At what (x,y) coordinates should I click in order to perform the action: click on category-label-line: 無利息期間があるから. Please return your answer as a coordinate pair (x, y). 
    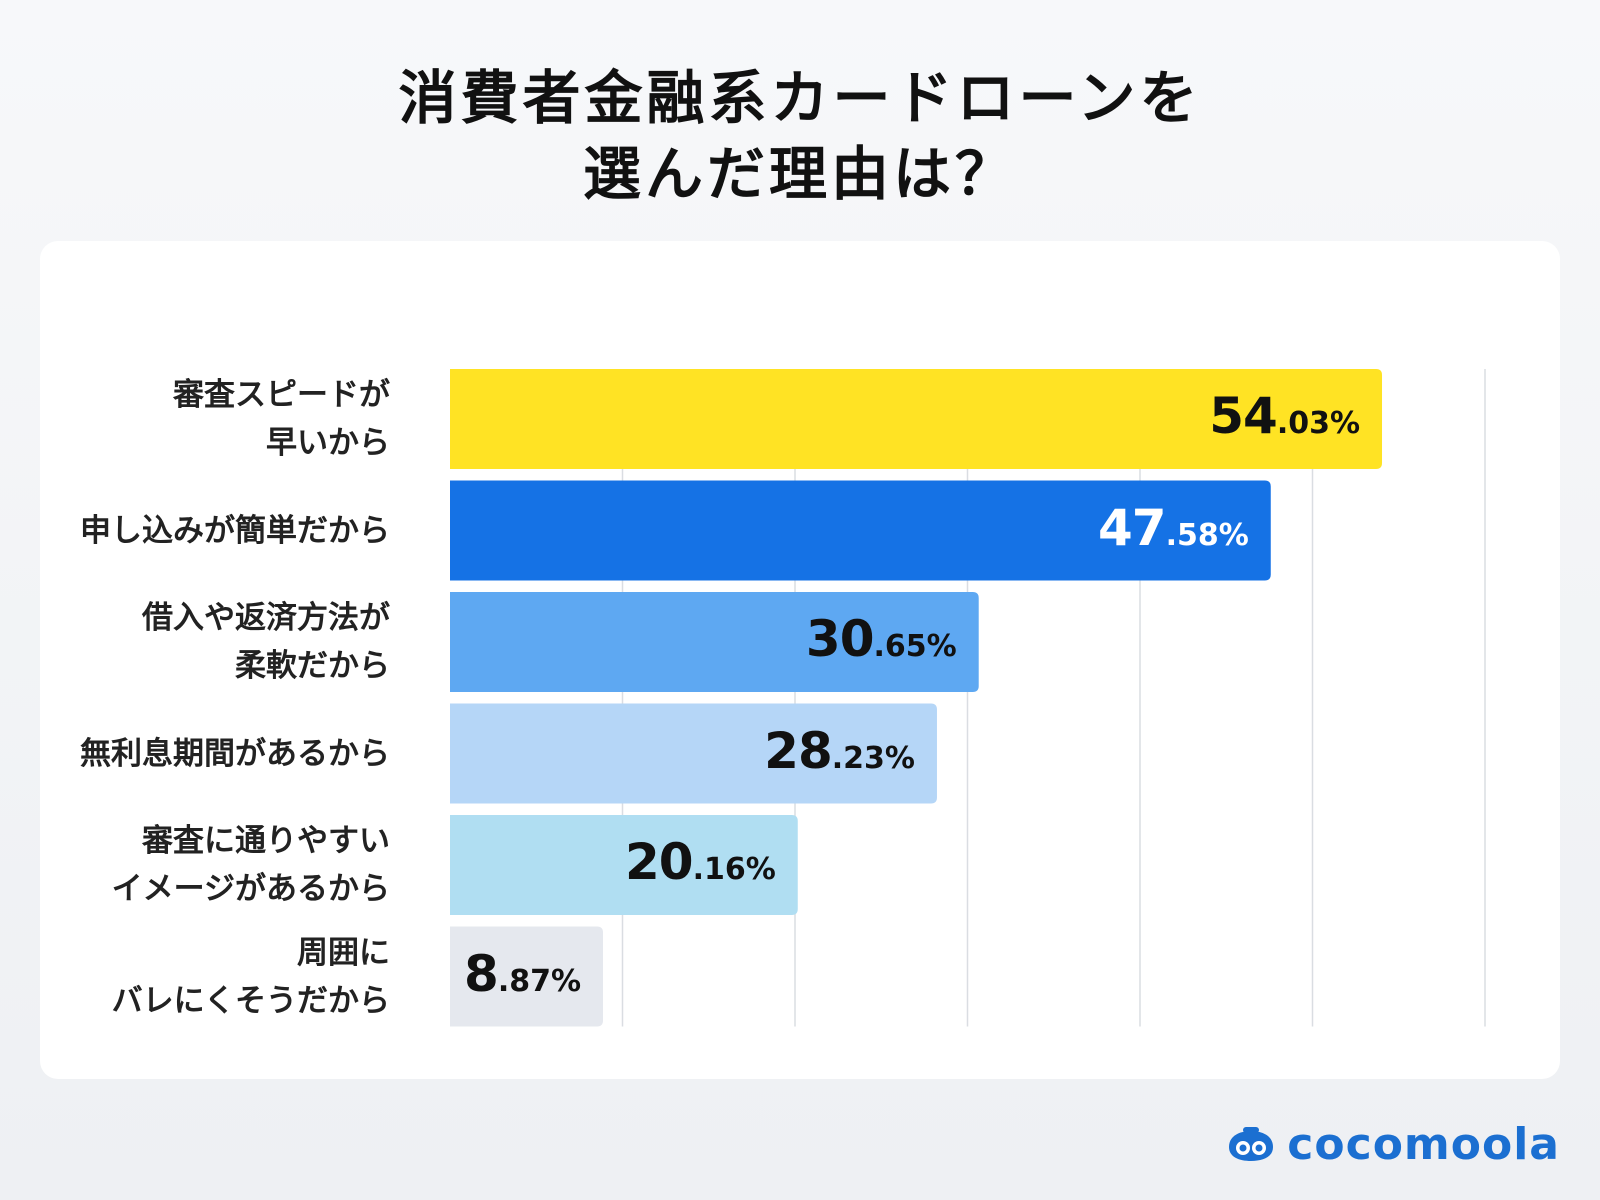
    Looking at the image, I should click on (235, 753).